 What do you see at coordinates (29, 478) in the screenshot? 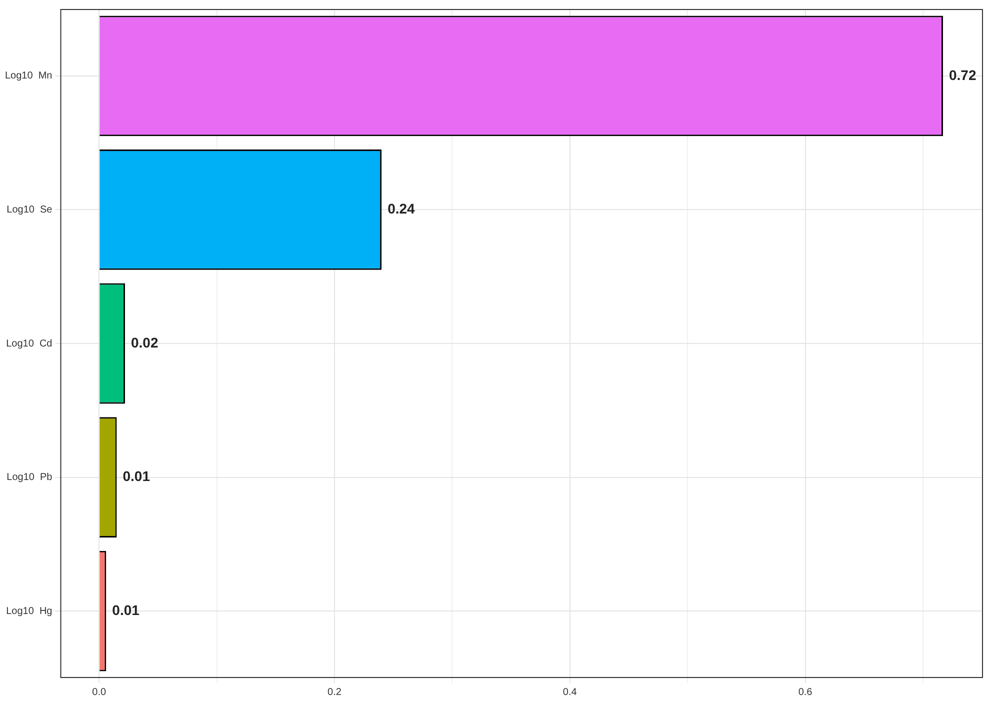
I see `y-tick-label: Log10 Pb` at bounding box center [29, 478].